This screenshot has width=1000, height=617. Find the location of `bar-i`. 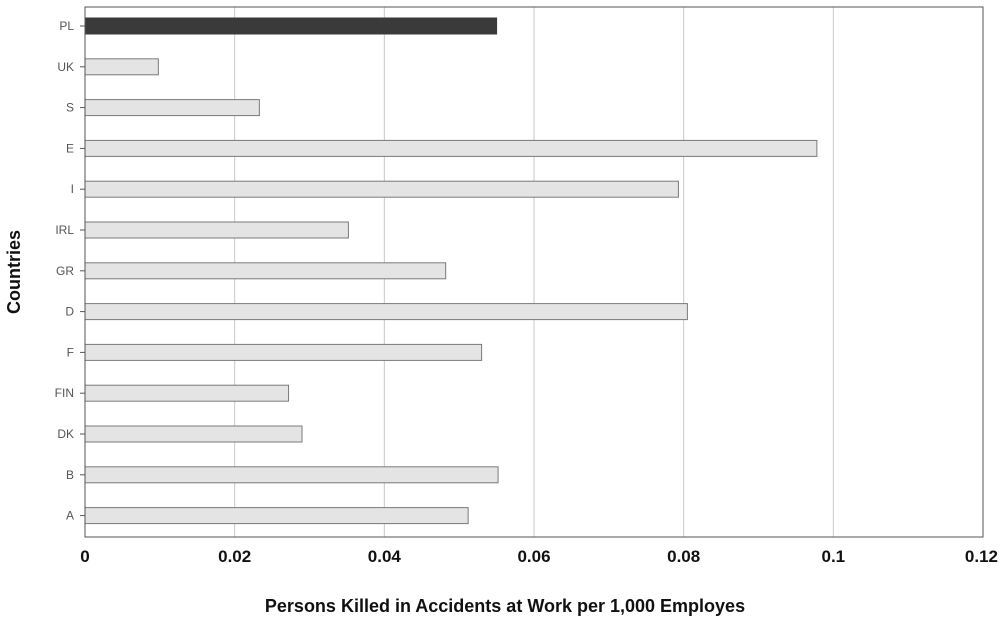

bar-i is located at coordinates (381, 189).